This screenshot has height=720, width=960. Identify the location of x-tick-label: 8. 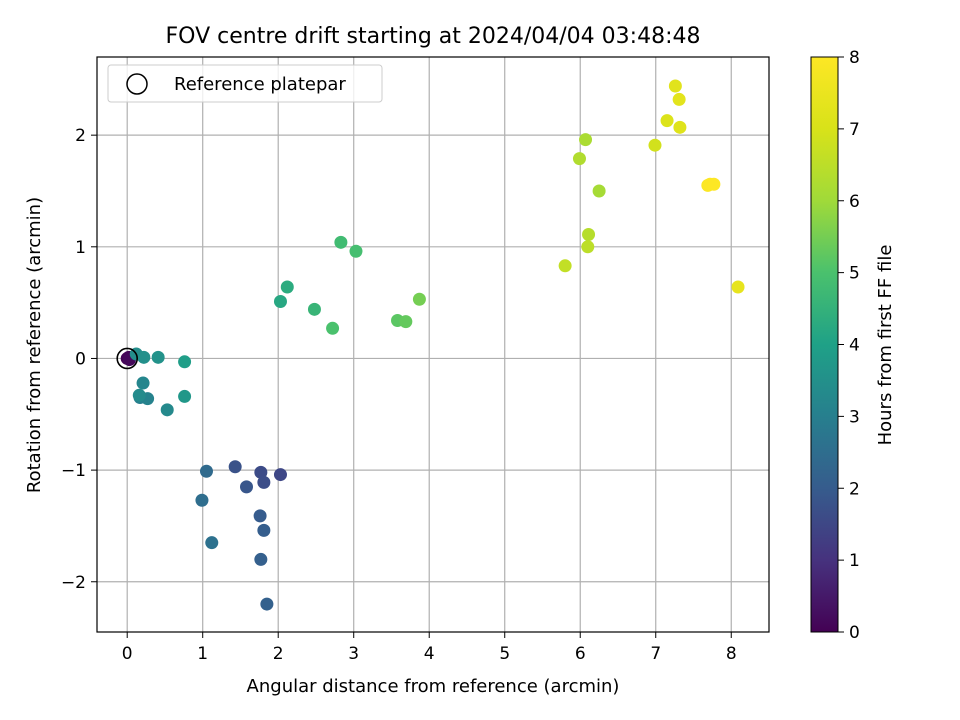
(731, 654).